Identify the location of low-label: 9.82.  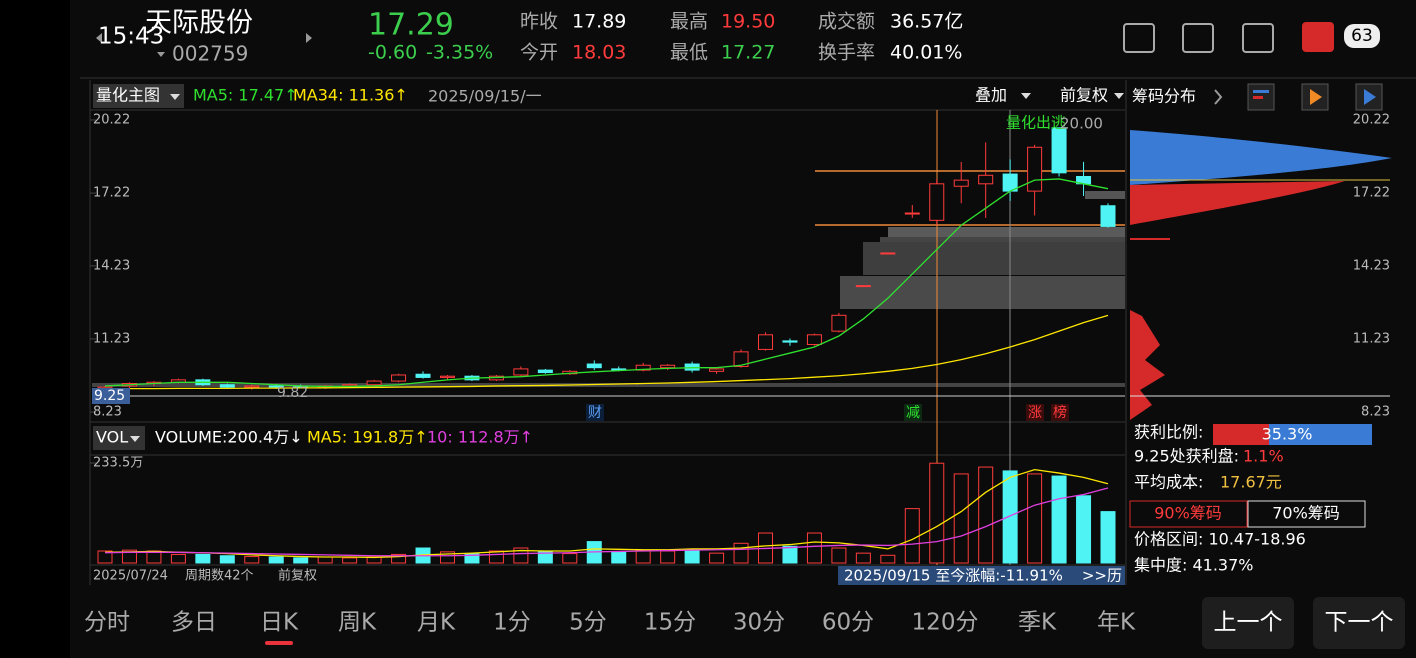
(292, 393).